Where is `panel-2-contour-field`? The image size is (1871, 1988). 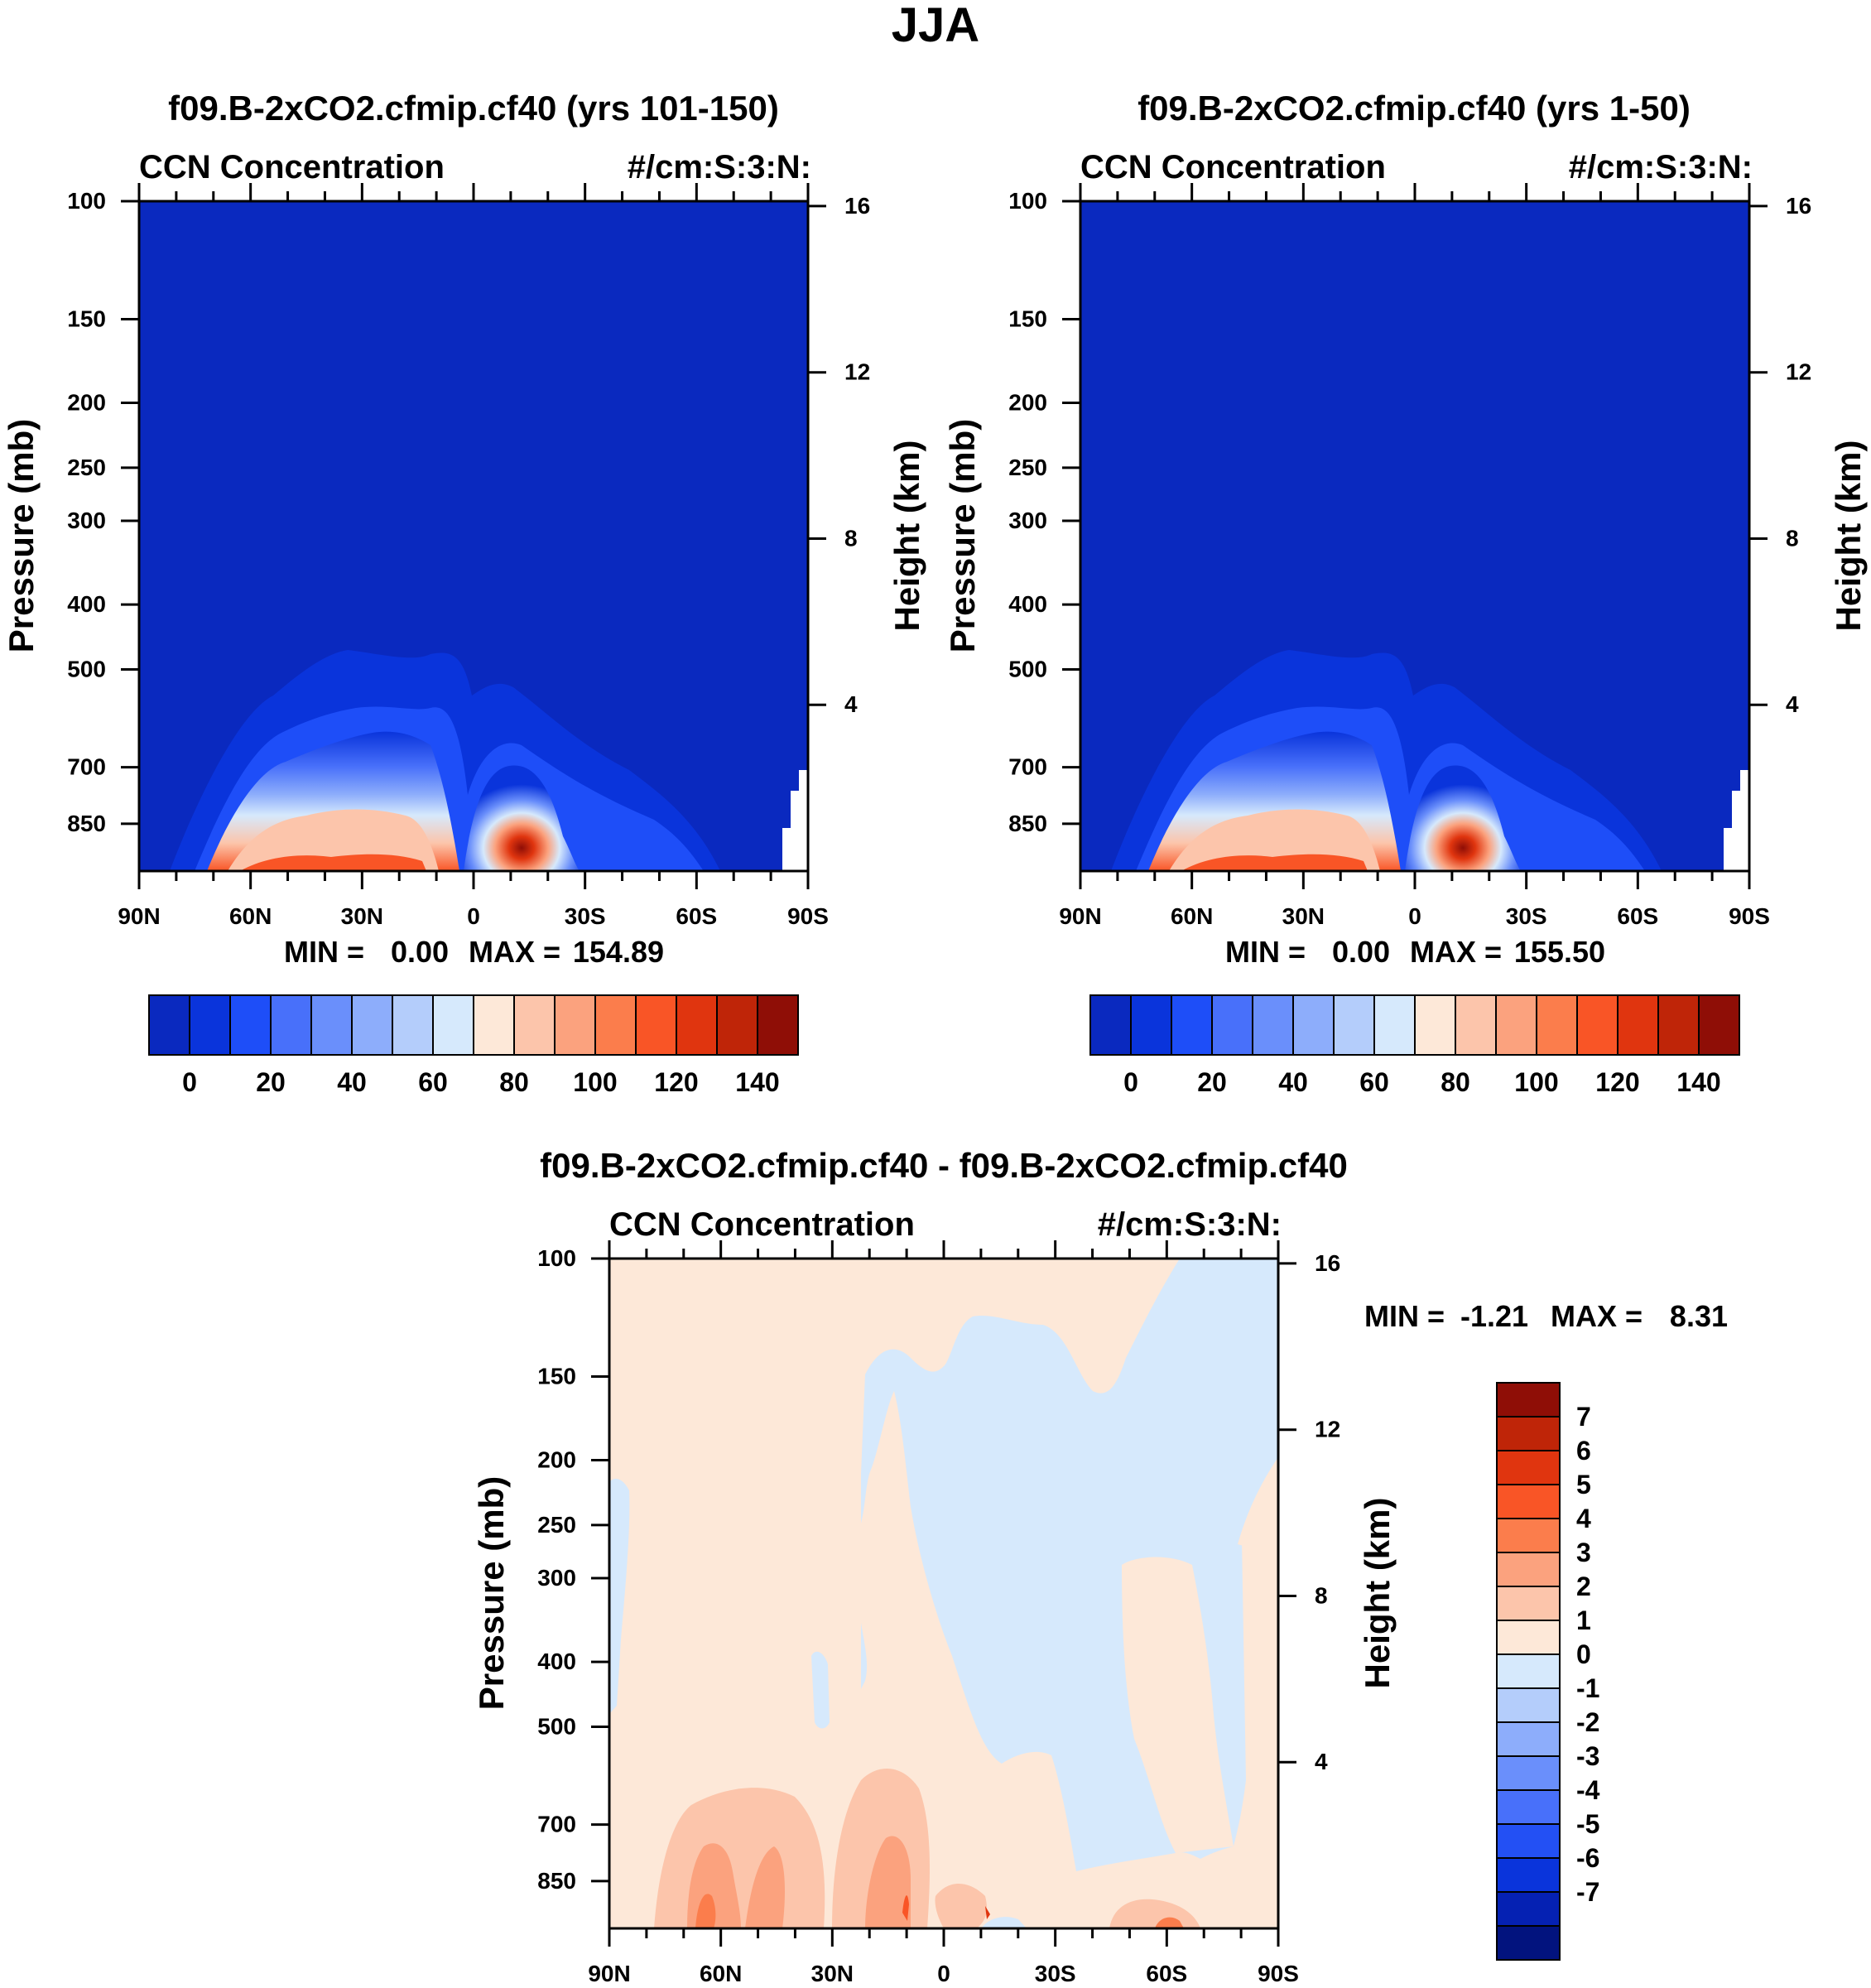
panel-2-contour-field is located at coordinates (1415, 536).